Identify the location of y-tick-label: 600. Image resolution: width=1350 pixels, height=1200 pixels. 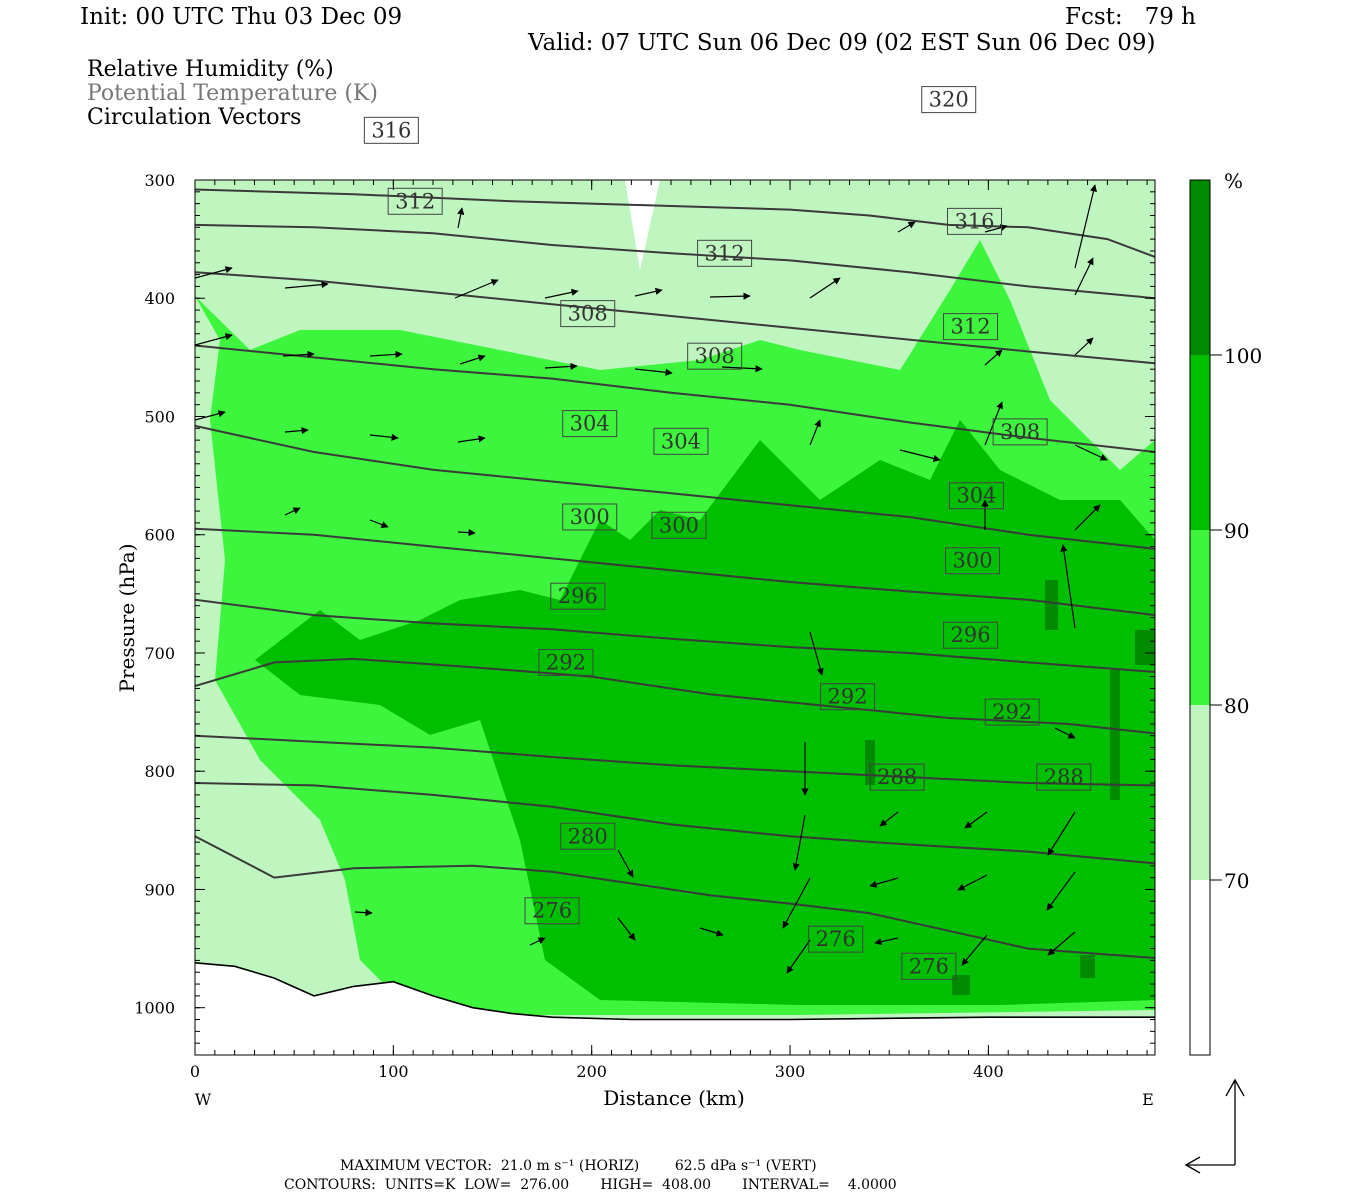
(159, 535).